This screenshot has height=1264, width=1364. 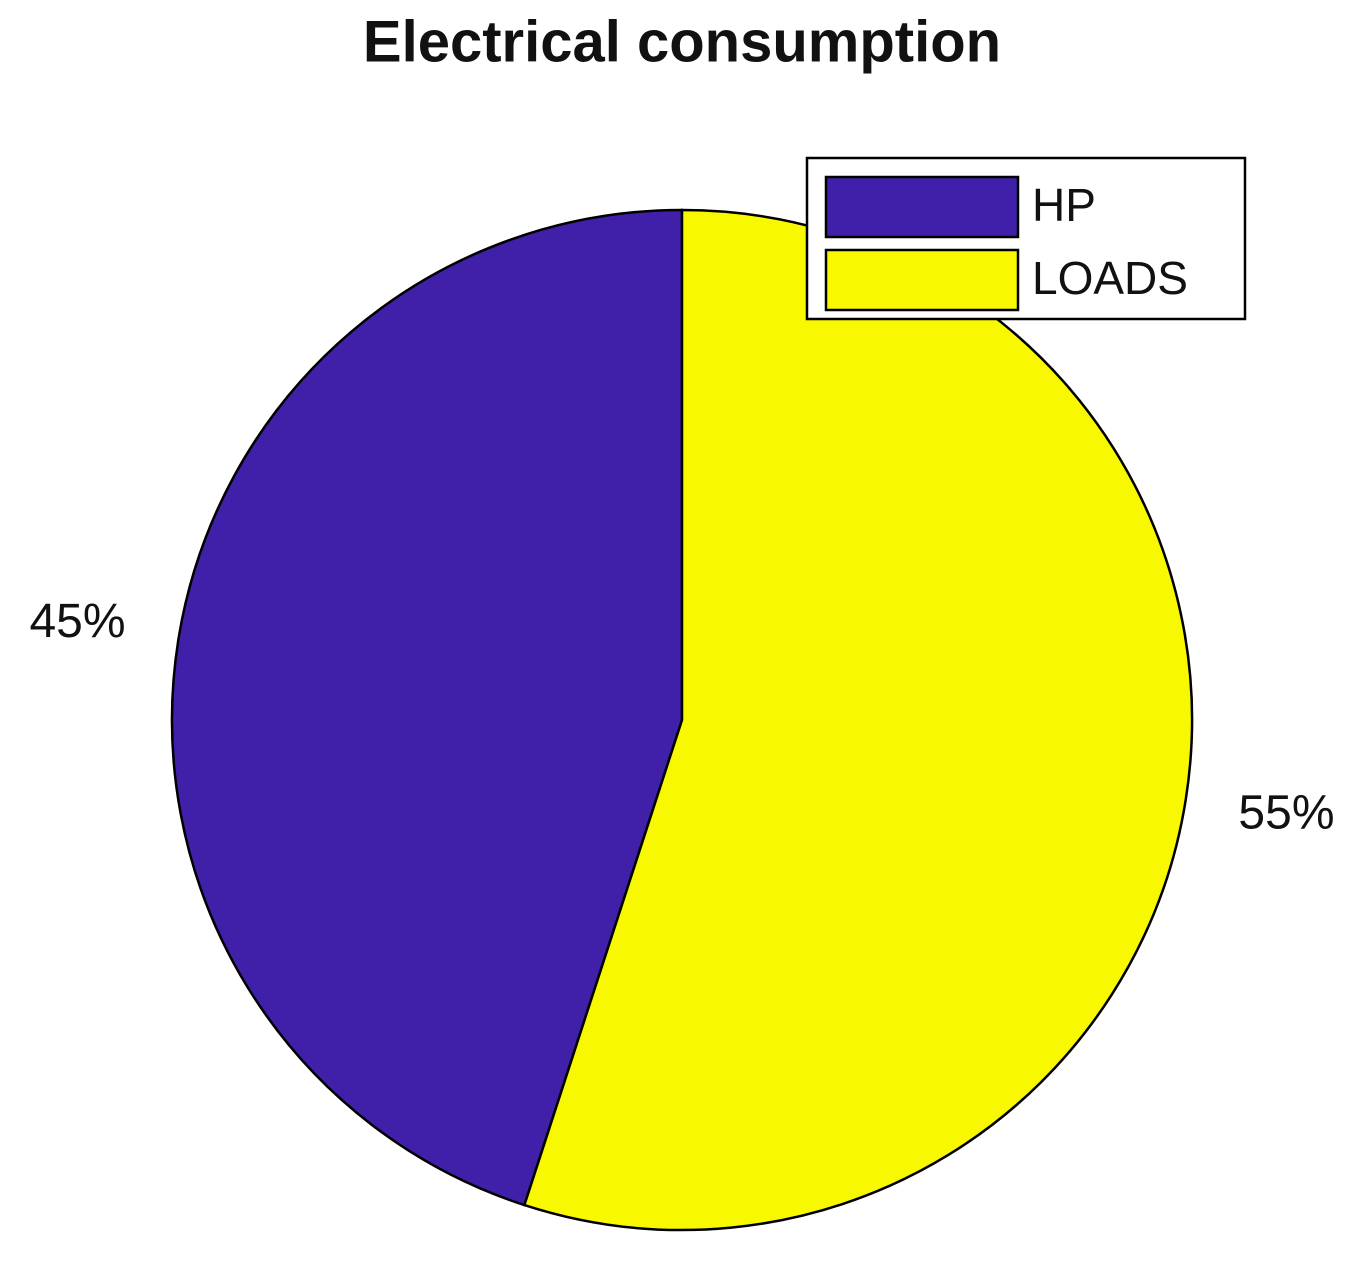 What do you see at coordinates (77, 621) in the screenshot?
I see `data-label: 45%` at bounding box center [77, 621].